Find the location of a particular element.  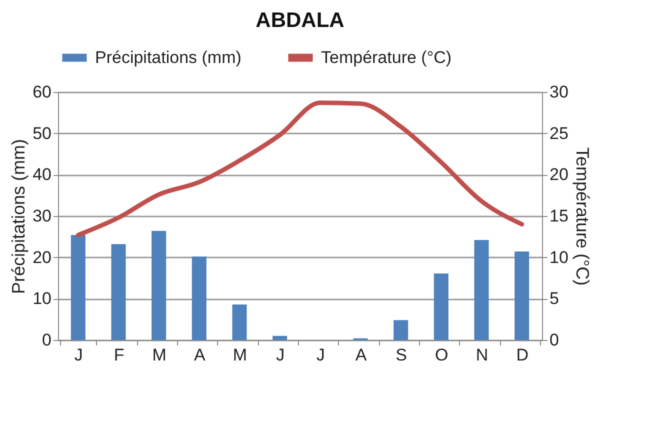

y-tick-label: 40 is located at coordinates (42, 174).